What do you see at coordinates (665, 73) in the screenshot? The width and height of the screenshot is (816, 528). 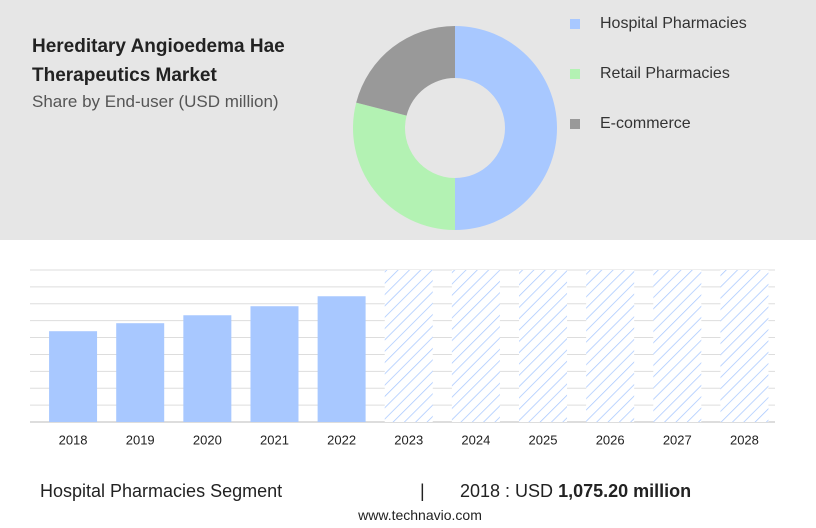 I see `legend-label: Retail Pharmacies` at bounding box center [665, 73].